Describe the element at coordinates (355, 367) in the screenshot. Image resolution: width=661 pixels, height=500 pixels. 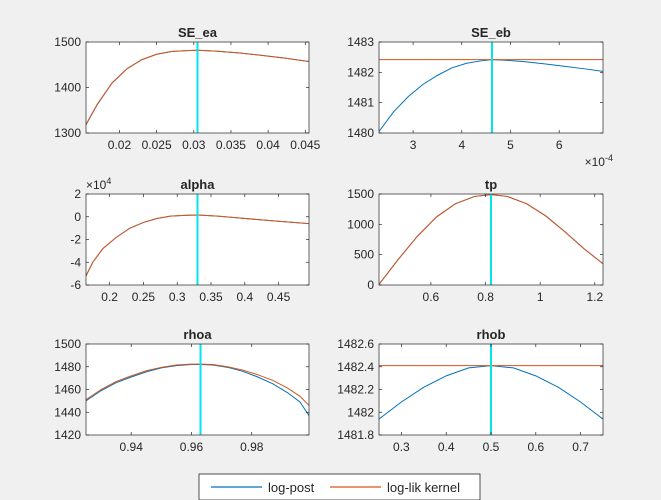
I see `y-tick-label: 1482.4` at that location.